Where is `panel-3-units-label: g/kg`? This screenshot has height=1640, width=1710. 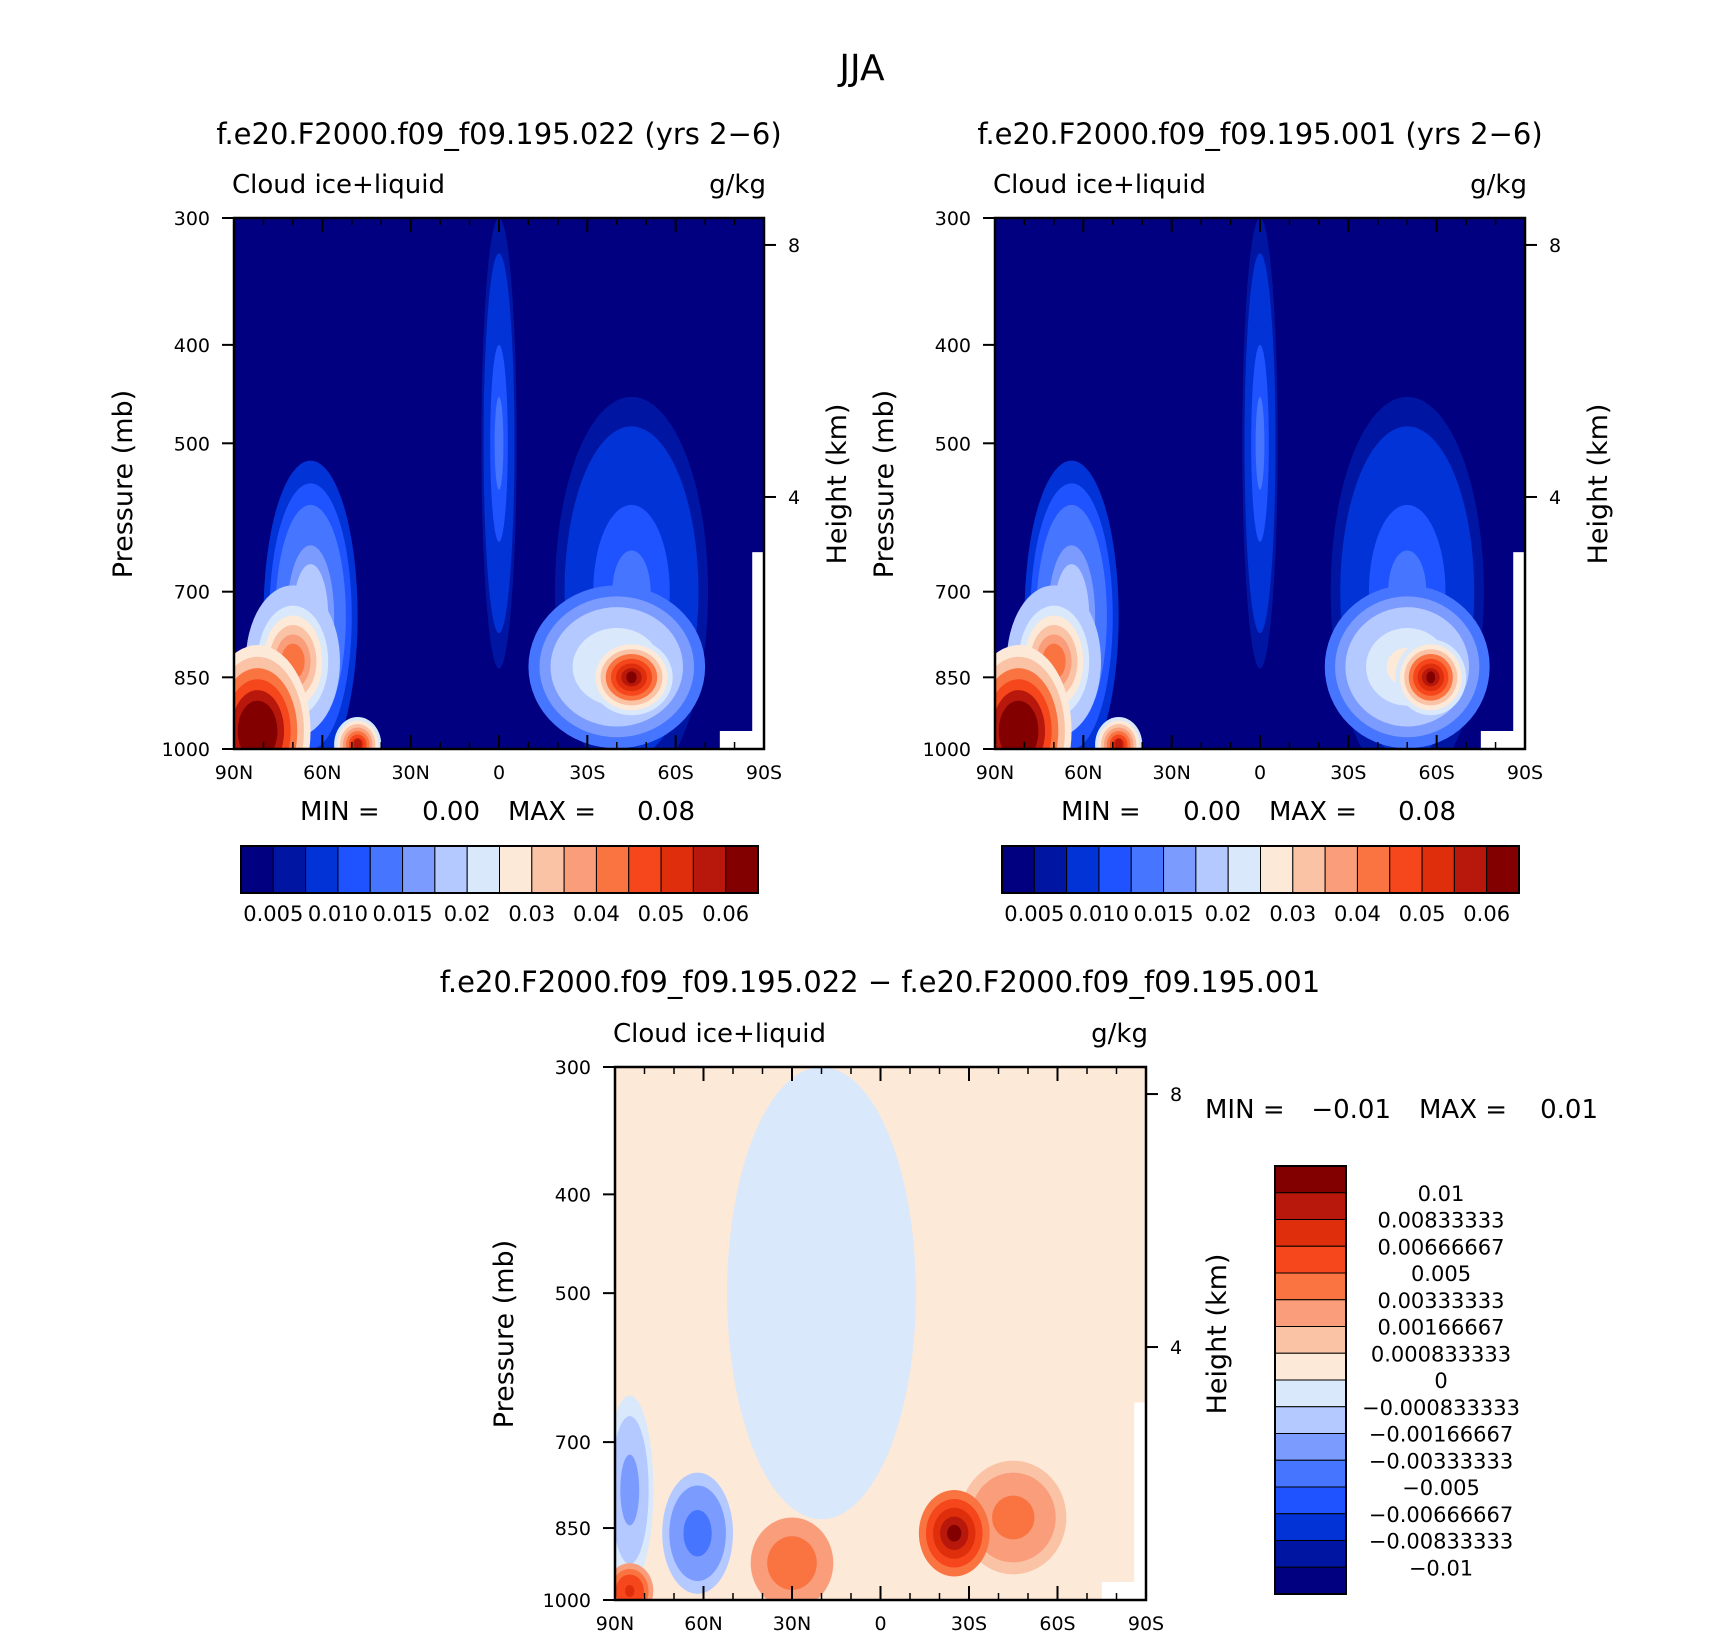
panel-3-units-label: g/kg is located at coordinates (1119, 1034).